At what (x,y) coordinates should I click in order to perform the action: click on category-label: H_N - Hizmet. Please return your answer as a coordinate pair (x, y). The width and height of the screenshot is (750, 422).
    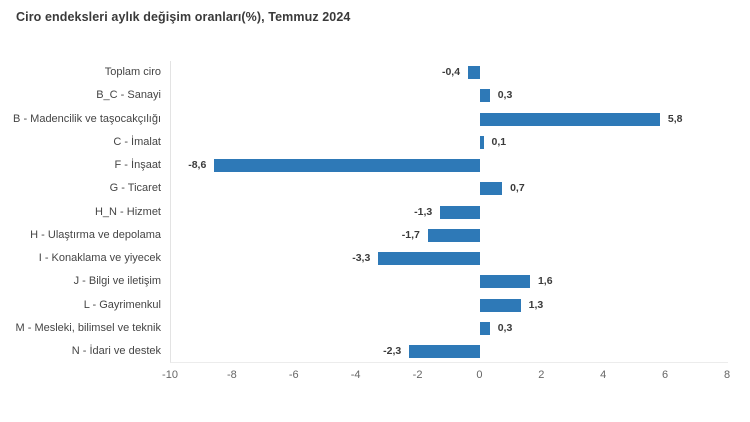
    Looking at the image, I should click on (127, 211).